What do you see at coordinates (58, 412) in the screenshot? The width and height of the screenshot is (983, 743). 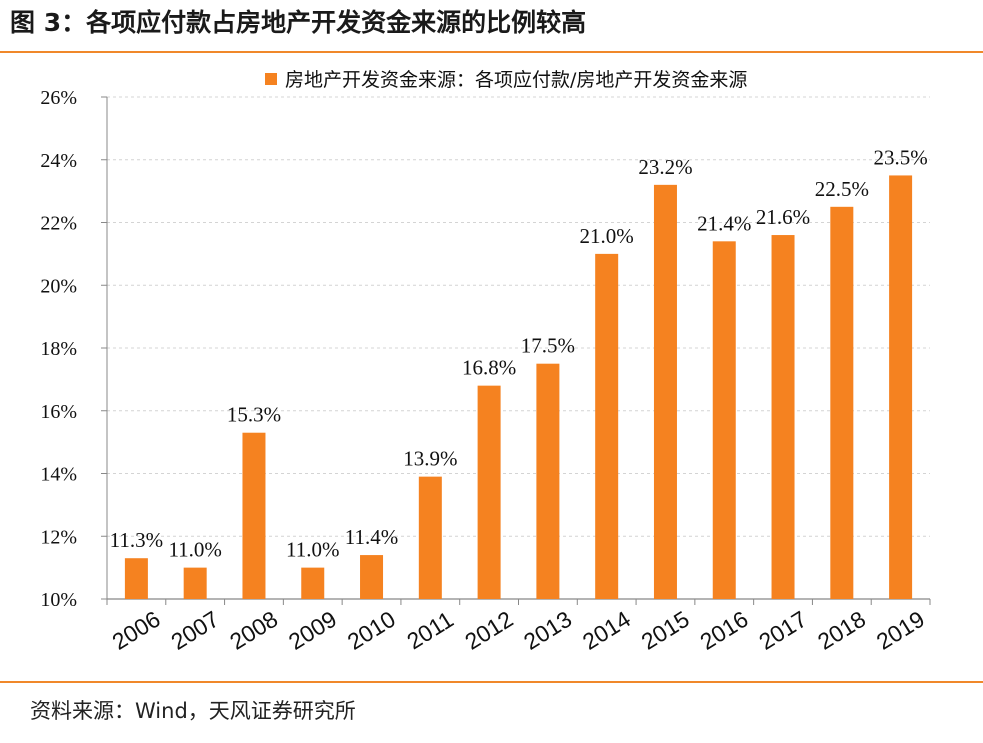 I see `y-tick-label: 16%` at bounding box center [58, 412].